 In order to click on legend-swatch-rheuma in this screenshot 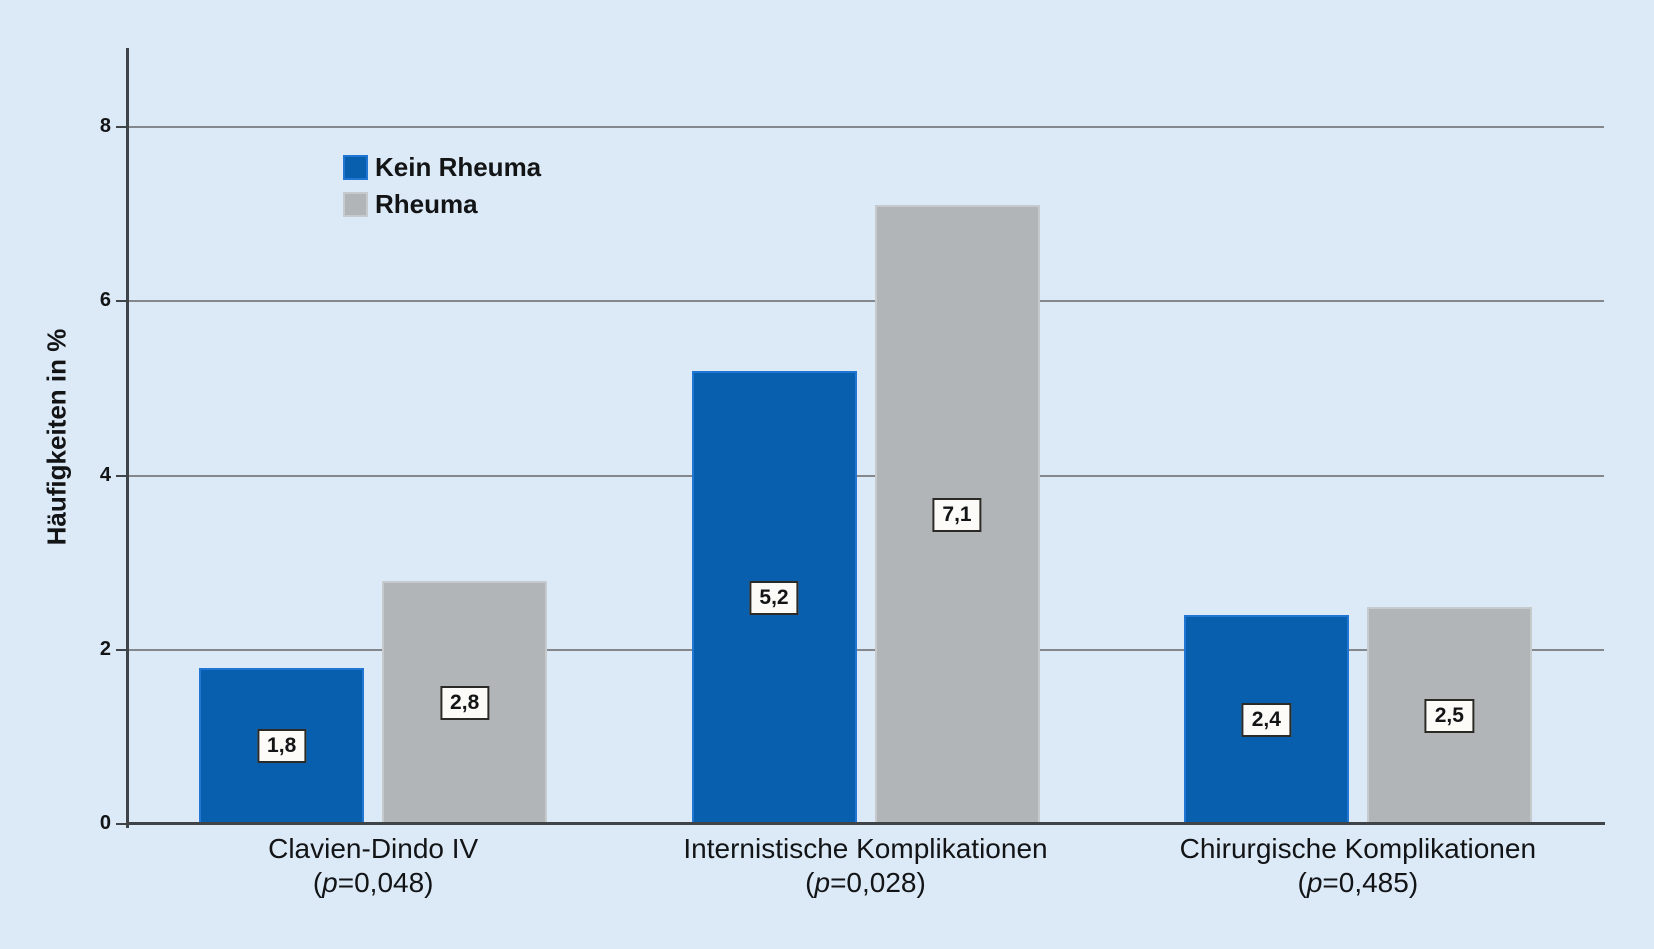, I will do `click(355, 204)`.